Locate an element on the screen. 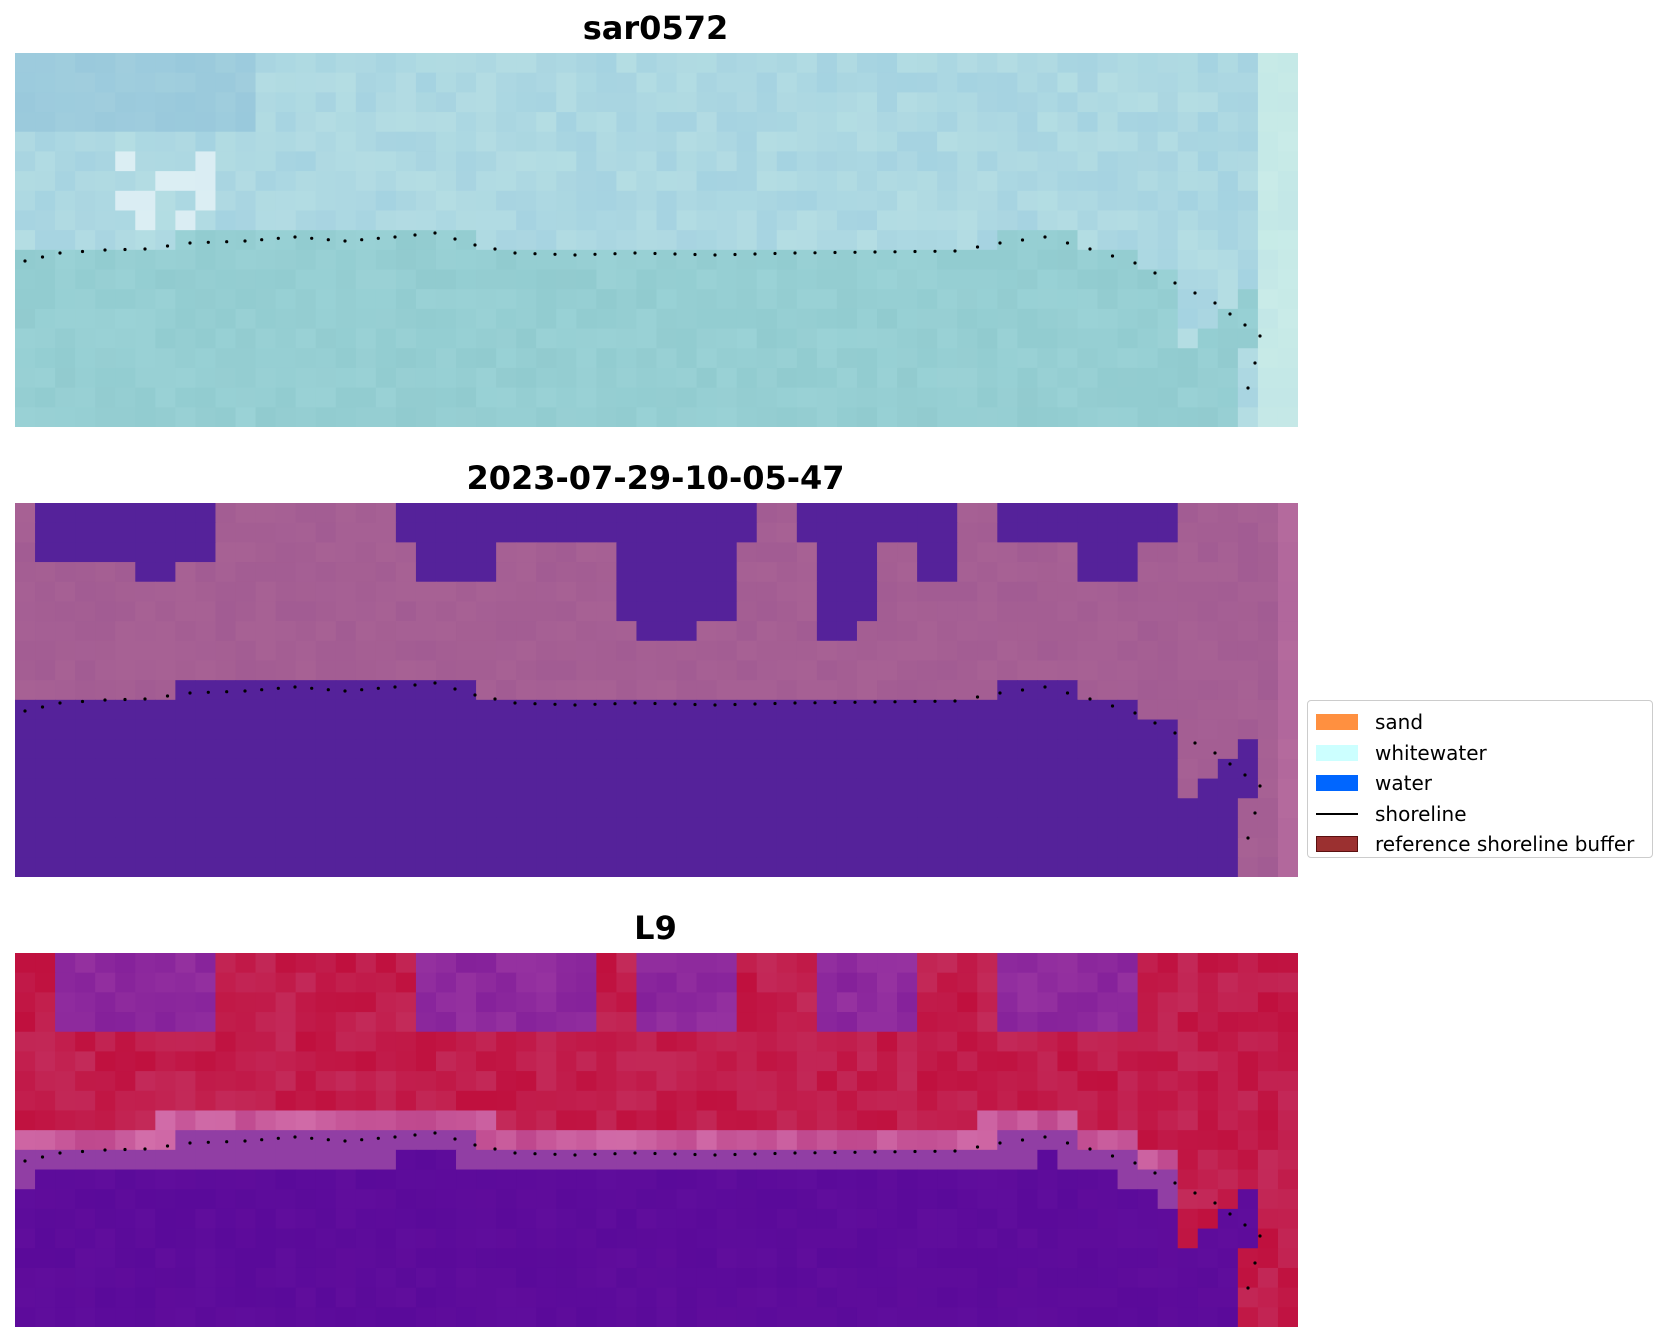 This screenshot has width=1663, height=1337. legend-label-reference-buffer: reference shoreline buffer is located at coordinates (1505, 844).